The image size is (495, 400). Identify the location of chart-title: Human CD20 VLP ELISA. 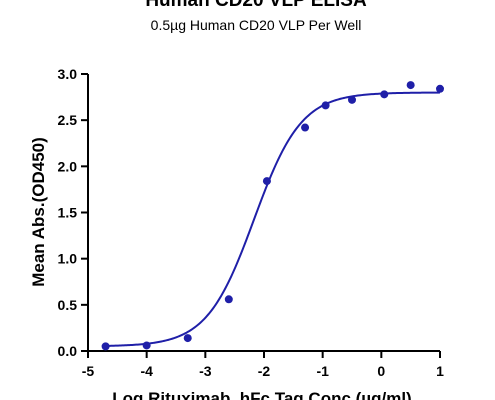
(256, 5).